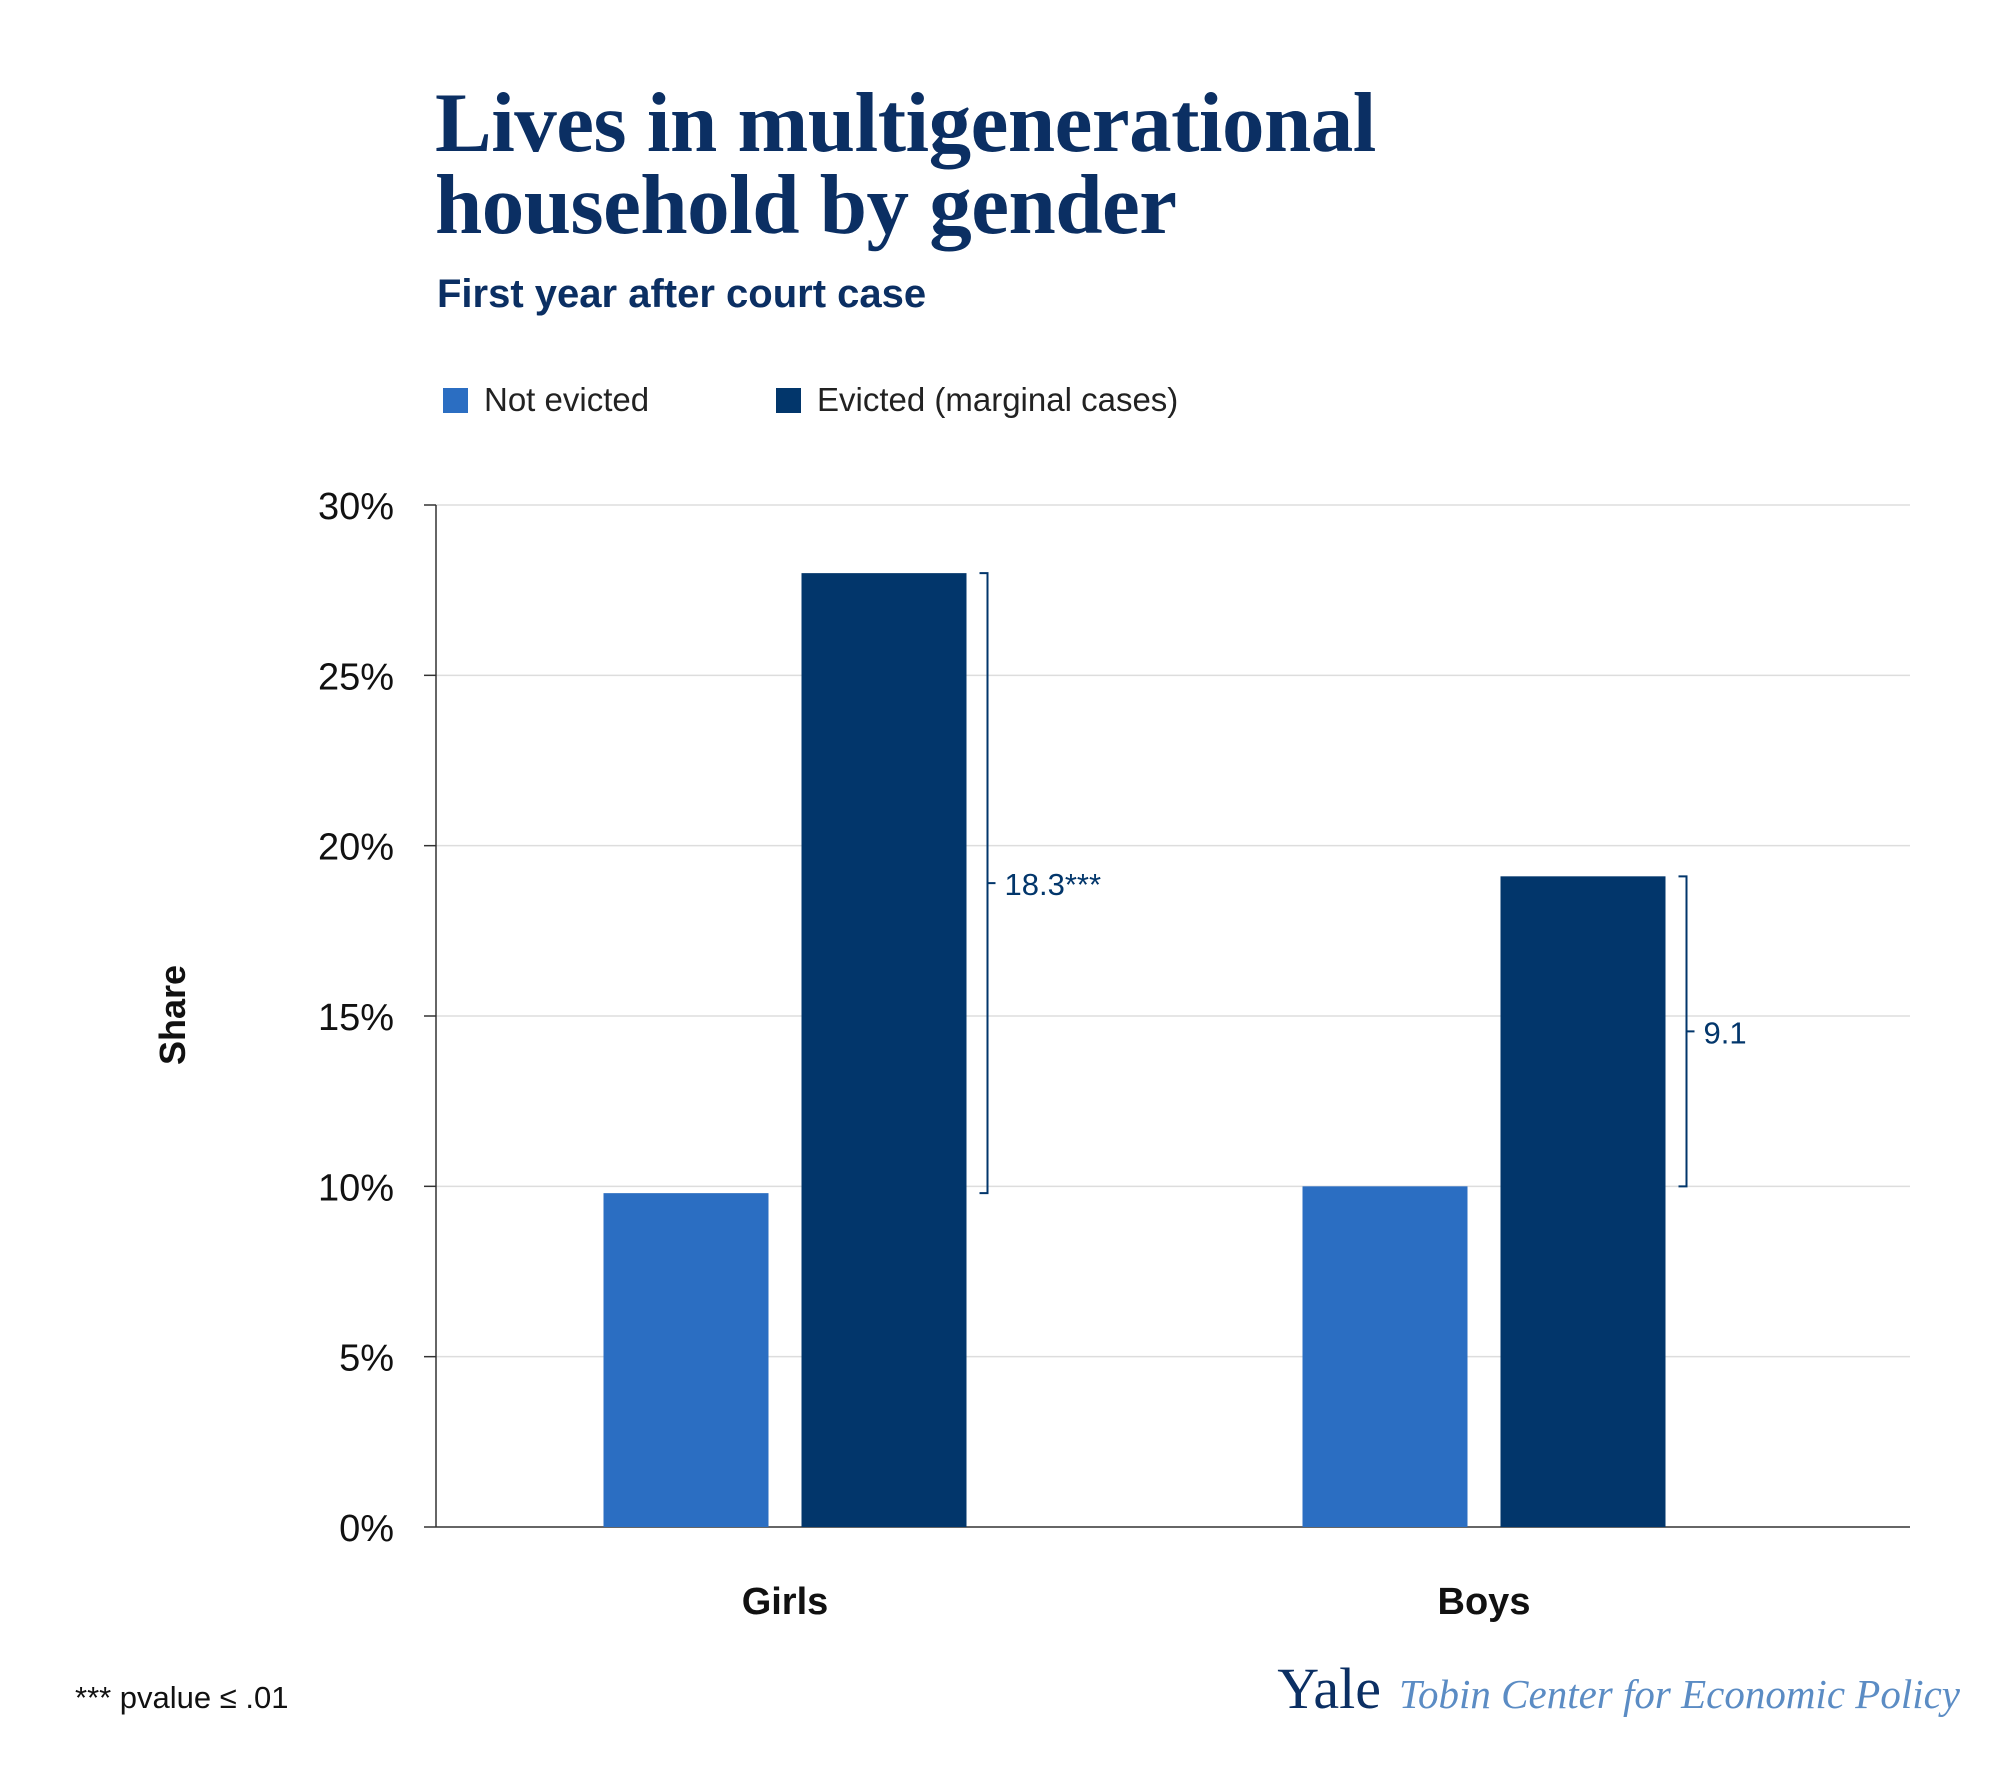 Image resolution: width=2000 pixels, height=1767 pixels. Describe the element at coordinates (686, 1360) in the screenshot. I see `bar-girls-not-evicted` at that location.